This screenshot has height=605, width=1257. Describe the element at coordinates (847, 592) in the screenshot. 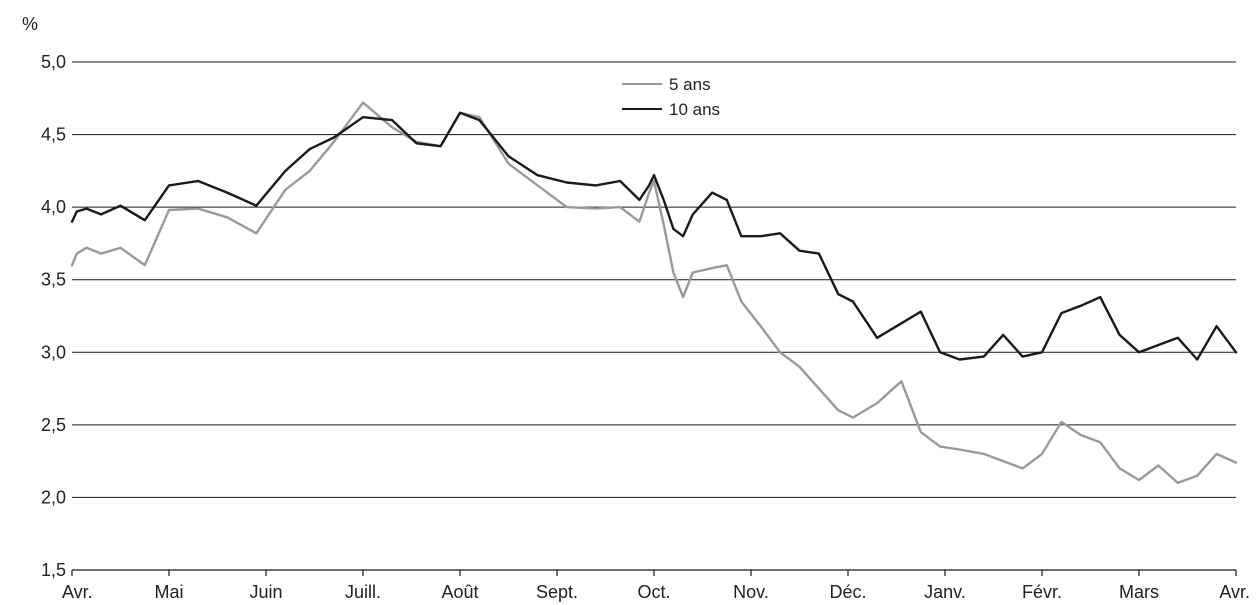

I see `x-tick-label: Déc.` at that location.